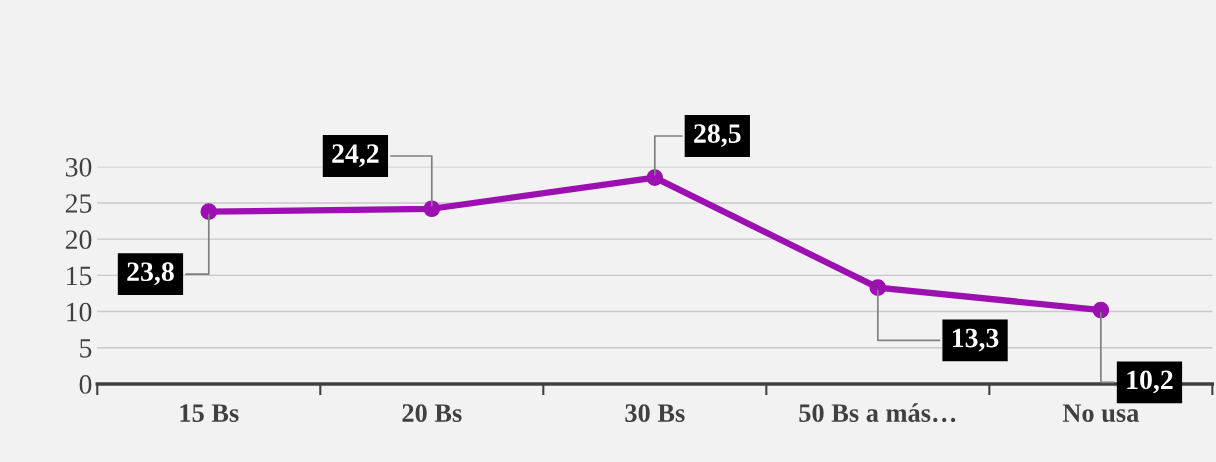 Image resolution: width=1216 pixels, height=462 pixels. Describe the element at coordinates (717, 135) in the screenshot. I see `data-label: 28,5` at that location.